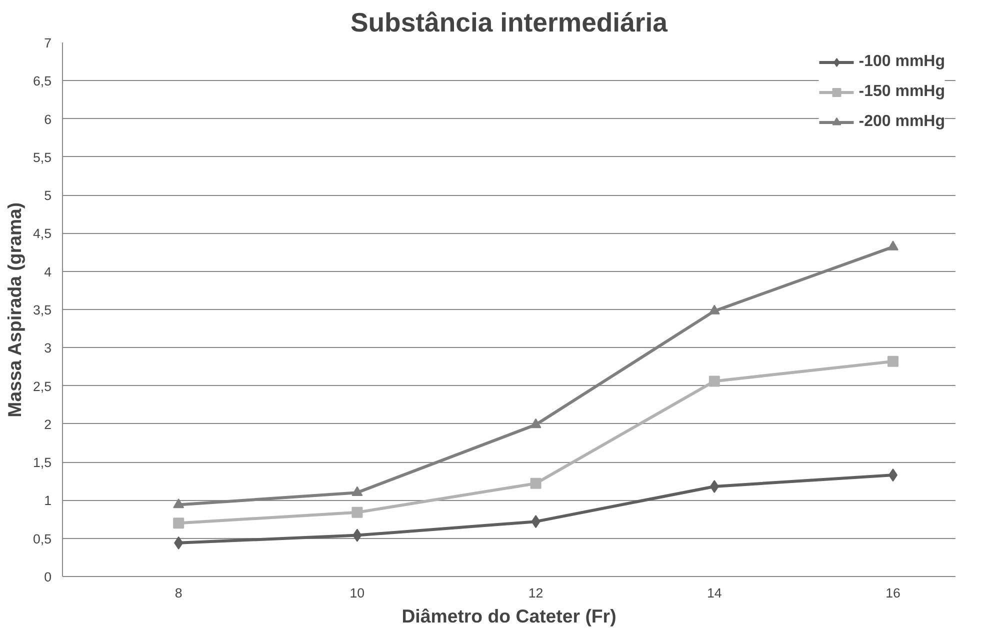  Describe the element at coordinates (901, 122) in the screenshot. I see `legend-label: -200 mmHg` at that location.